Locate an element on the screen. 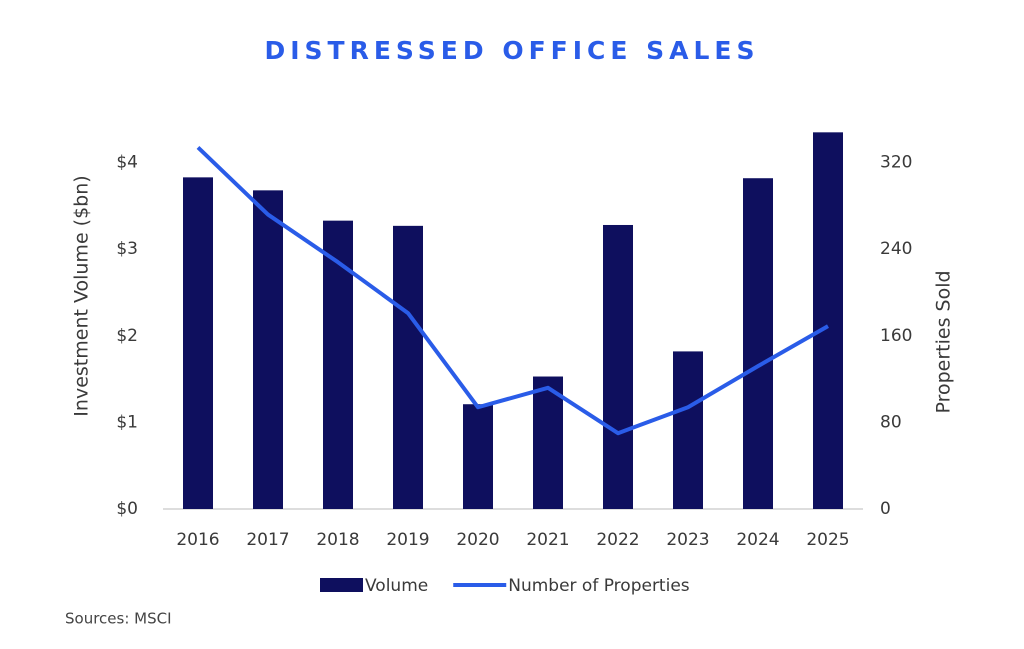 Image resolution: width=1024 pixels, height=649 pixels. y2-tick-label: 0 is located at coordinates (885, 509).